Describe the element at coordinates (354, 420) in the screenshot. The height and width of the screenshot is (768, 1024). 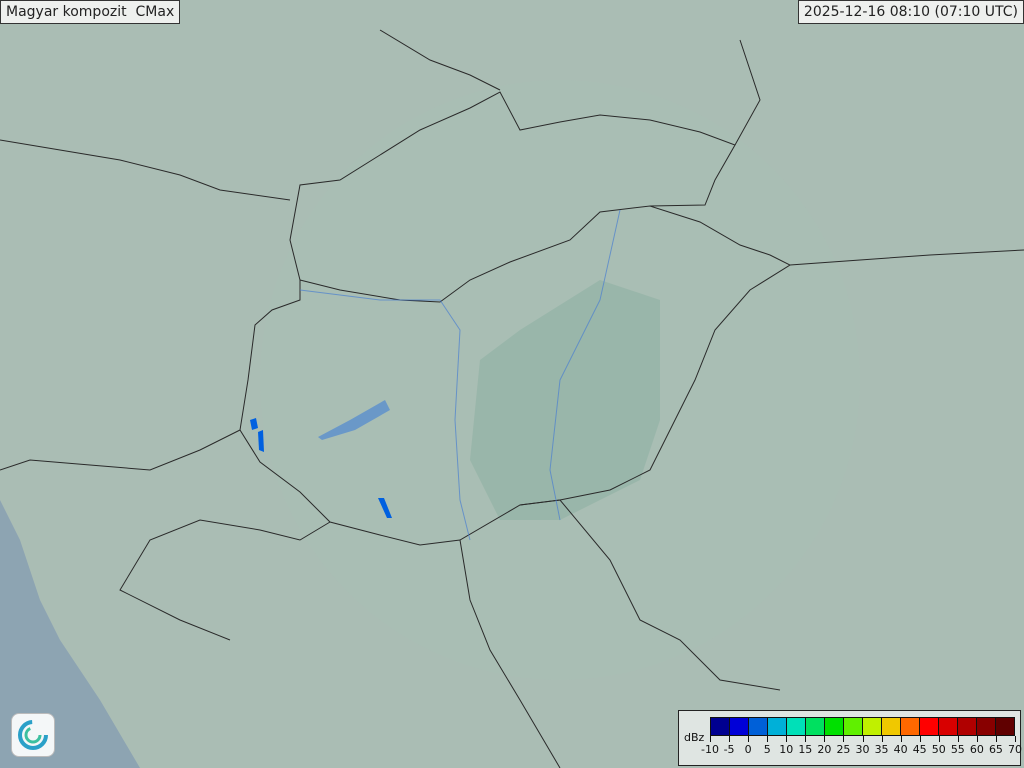
I see `lake-balaton` at that location.